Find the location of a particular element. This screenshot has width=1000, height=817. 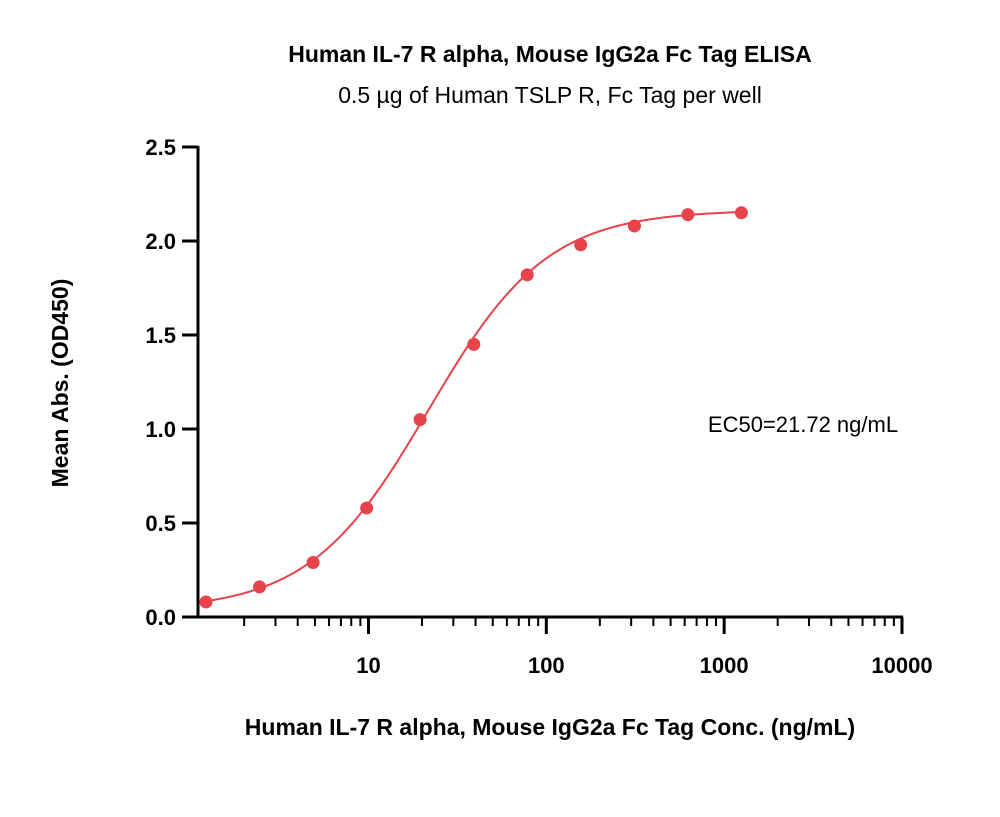

x-tick-label: 100 is located at coordinates (546, 665).